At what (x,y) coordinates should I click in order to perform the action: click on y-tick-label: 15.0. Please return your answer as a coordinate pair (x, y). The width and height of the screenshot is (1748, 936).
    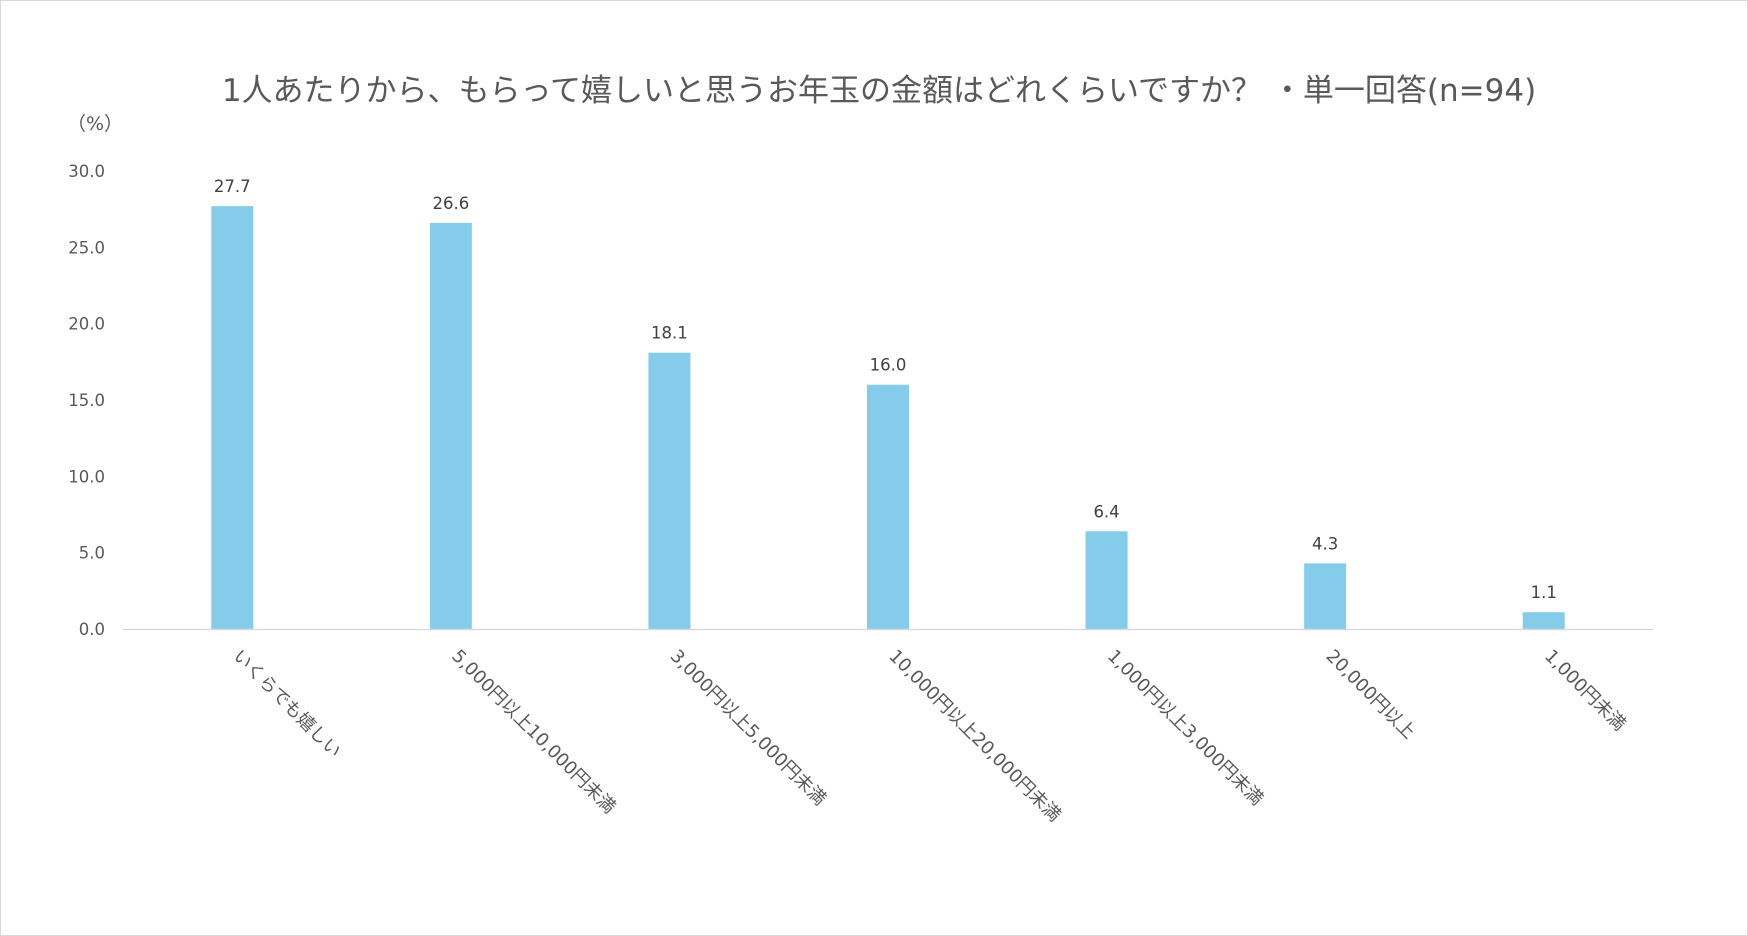
    Looking at the image, I should click on (86, 400).